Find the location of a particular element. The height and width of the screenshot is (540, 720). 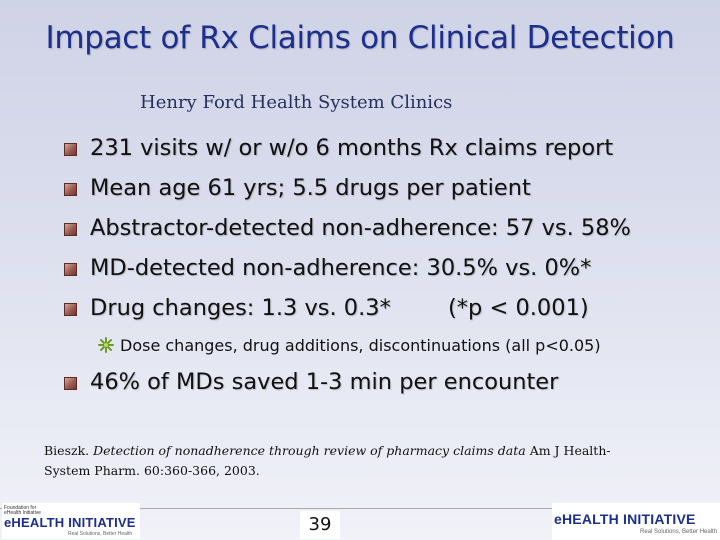

footer-divider is located at coordinates (360, 508).